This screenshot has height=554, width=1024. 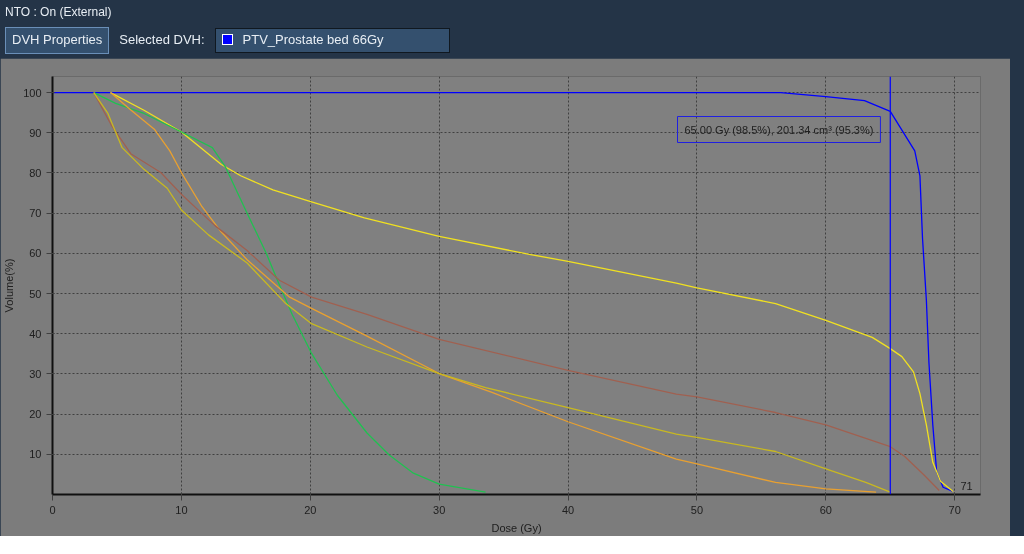 I want to click on legend-title: Selected DVH:, so click(x=162, y=40).